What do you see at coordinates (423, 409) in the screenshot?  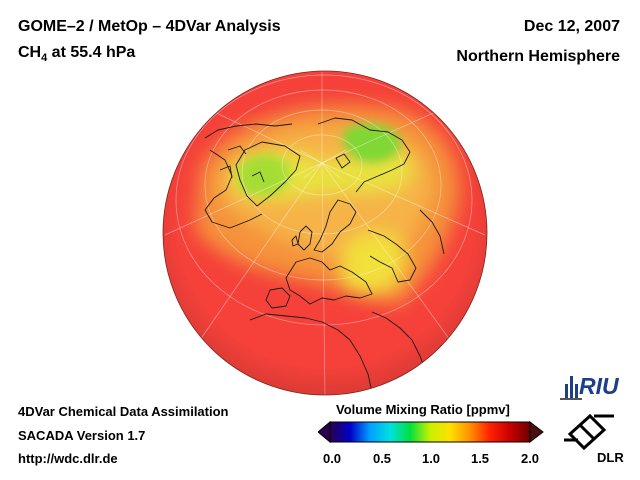 I see `colorbar-title: Volume Mixing Ratio [ppmv]` at bounding box center [423, 409].